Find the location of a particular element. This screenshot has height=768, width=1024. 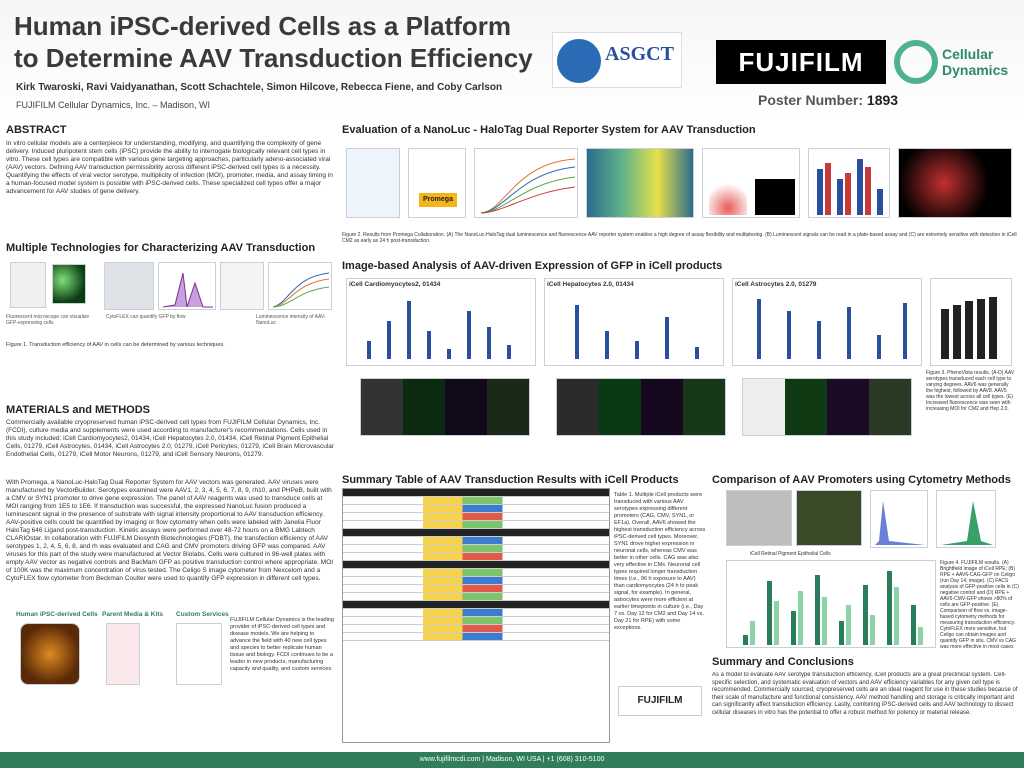

nanoluc-figure: Promega is located at coordinates (681, 186).